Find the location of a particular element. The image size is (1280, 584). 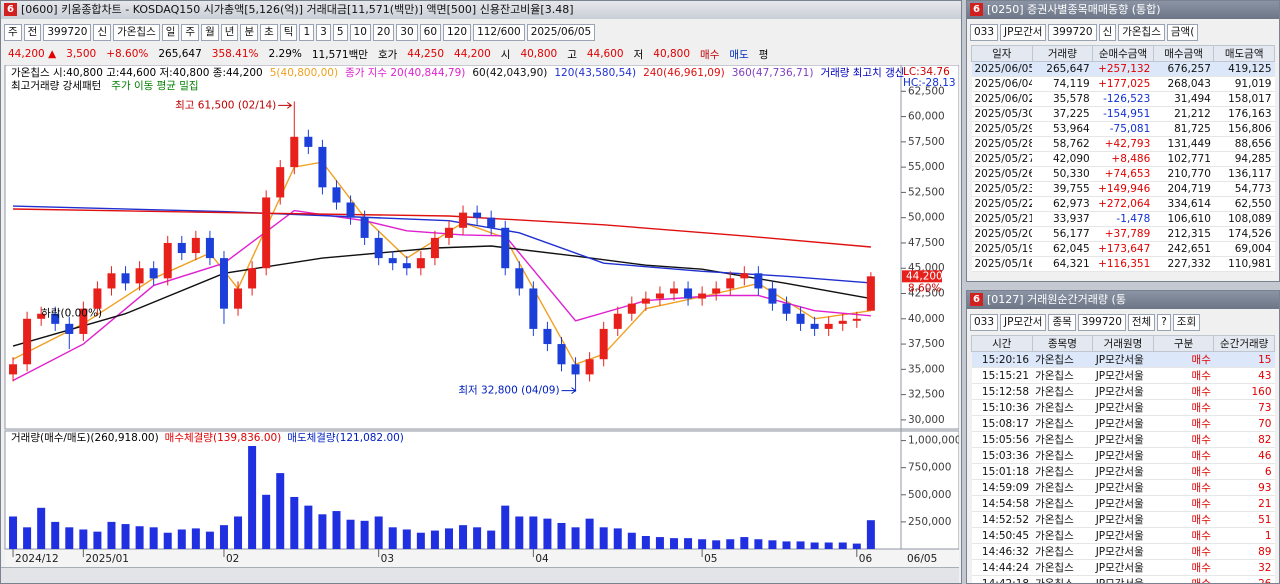

toolbar-item: 112/600 is located at coordinates (499, 32).